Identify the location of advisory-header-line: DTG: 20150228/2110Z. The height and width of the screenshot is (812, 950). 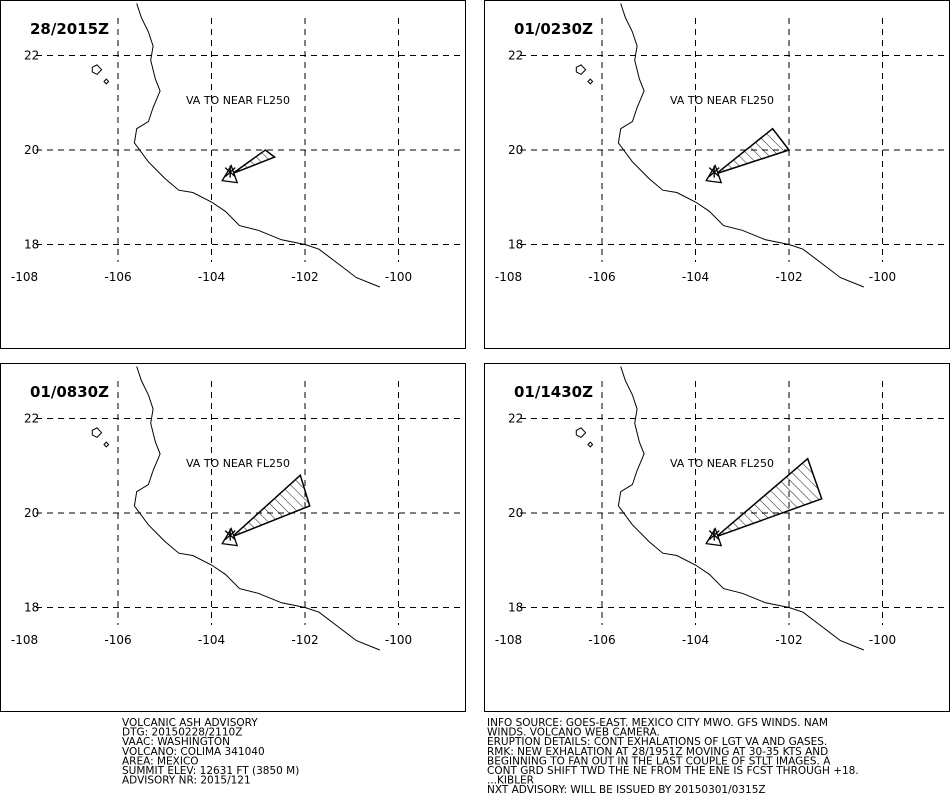
(182, 733).